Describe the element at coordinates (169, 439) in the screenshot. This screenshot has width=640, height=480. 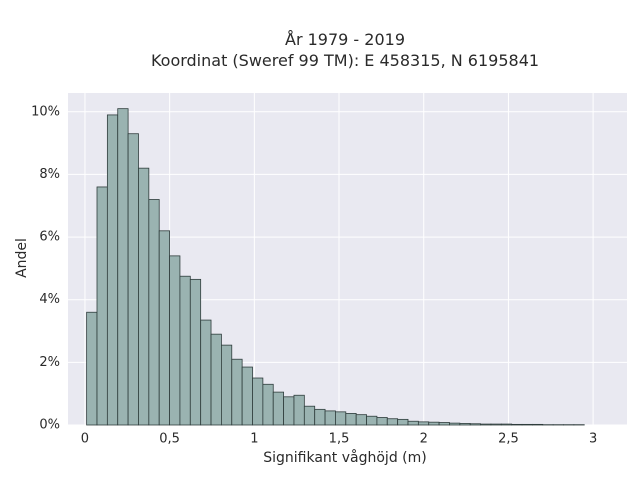
I see `x-tick-label: 0,5` at that location.